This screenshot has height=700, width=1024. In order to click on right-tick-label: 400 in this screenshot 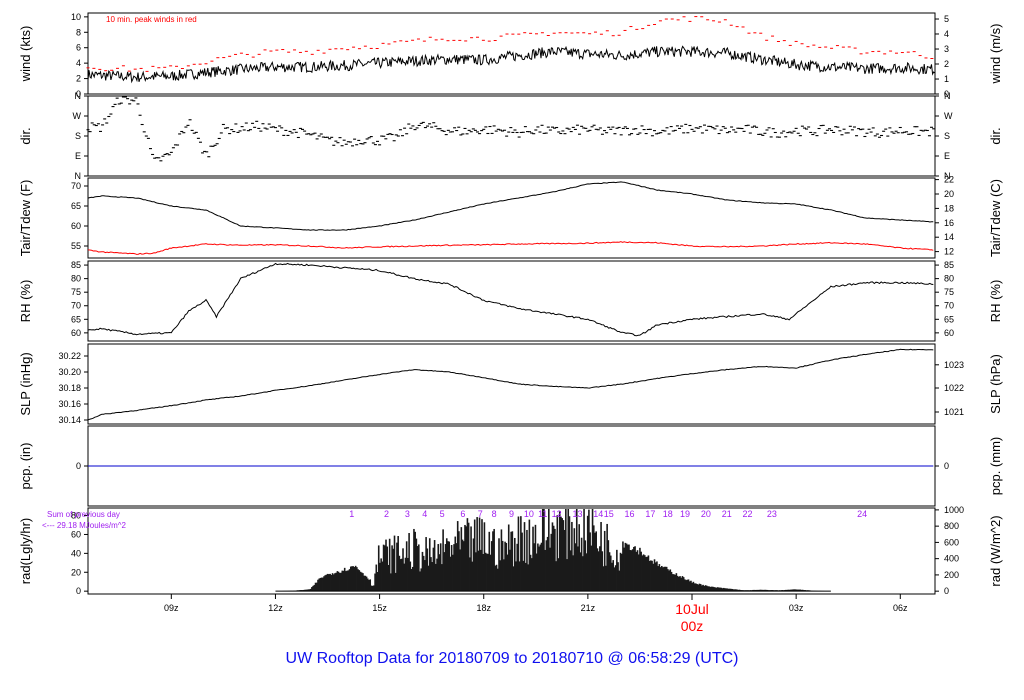, I will do `click(951, 559)`.